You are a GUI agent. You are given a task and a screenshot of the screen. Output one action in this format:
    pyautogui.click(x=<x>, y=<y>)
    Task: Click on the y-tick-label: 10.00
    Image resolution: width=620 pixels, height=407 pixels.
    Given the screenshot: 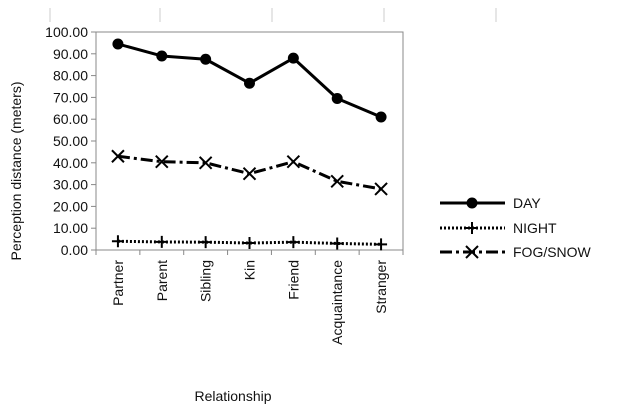 What is the action you would take?
    pyautogui.click(x=70, y=228)
    